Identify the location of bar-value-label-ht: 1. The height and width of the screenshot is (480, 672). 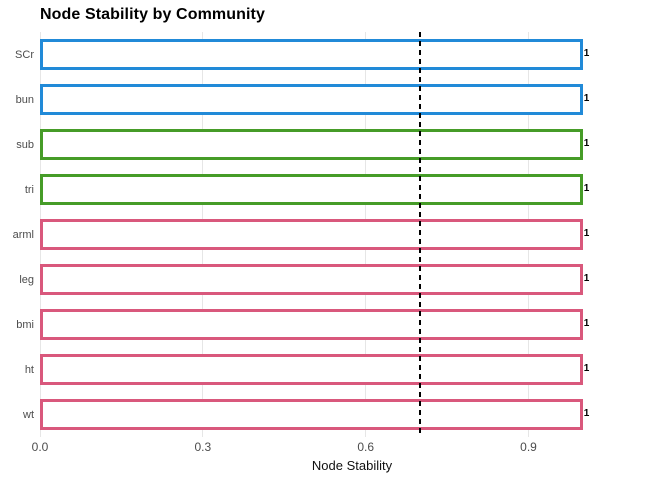
(586, 368).